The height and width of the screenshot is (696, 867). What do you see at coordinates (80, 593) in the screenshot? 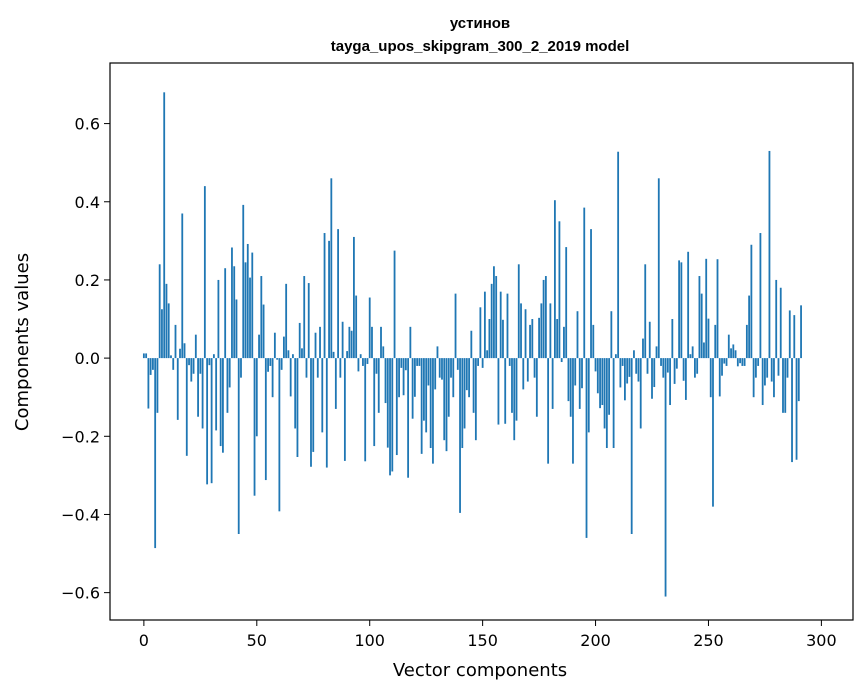
I see `y-tick-label: −0.6` at bounding box center [80, 593].